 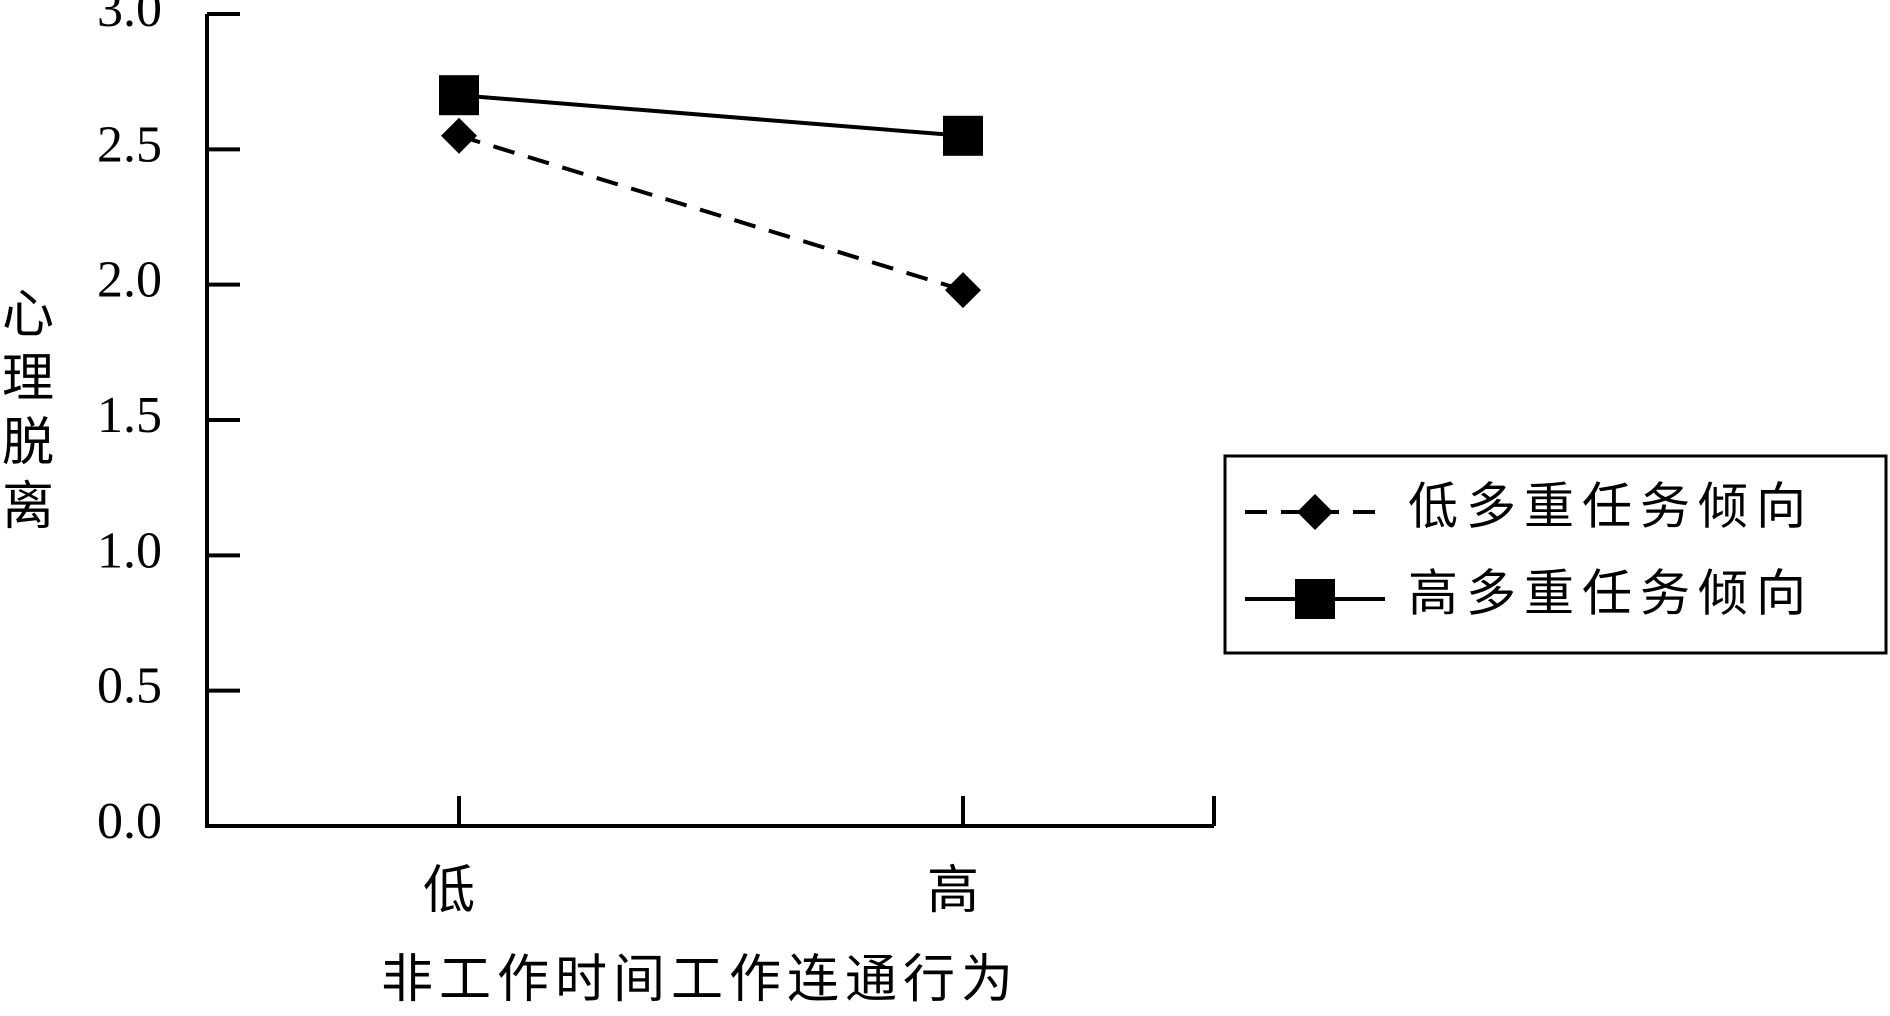 I want to click on y-tick-label: 0.0, so click(x=129, y=821).